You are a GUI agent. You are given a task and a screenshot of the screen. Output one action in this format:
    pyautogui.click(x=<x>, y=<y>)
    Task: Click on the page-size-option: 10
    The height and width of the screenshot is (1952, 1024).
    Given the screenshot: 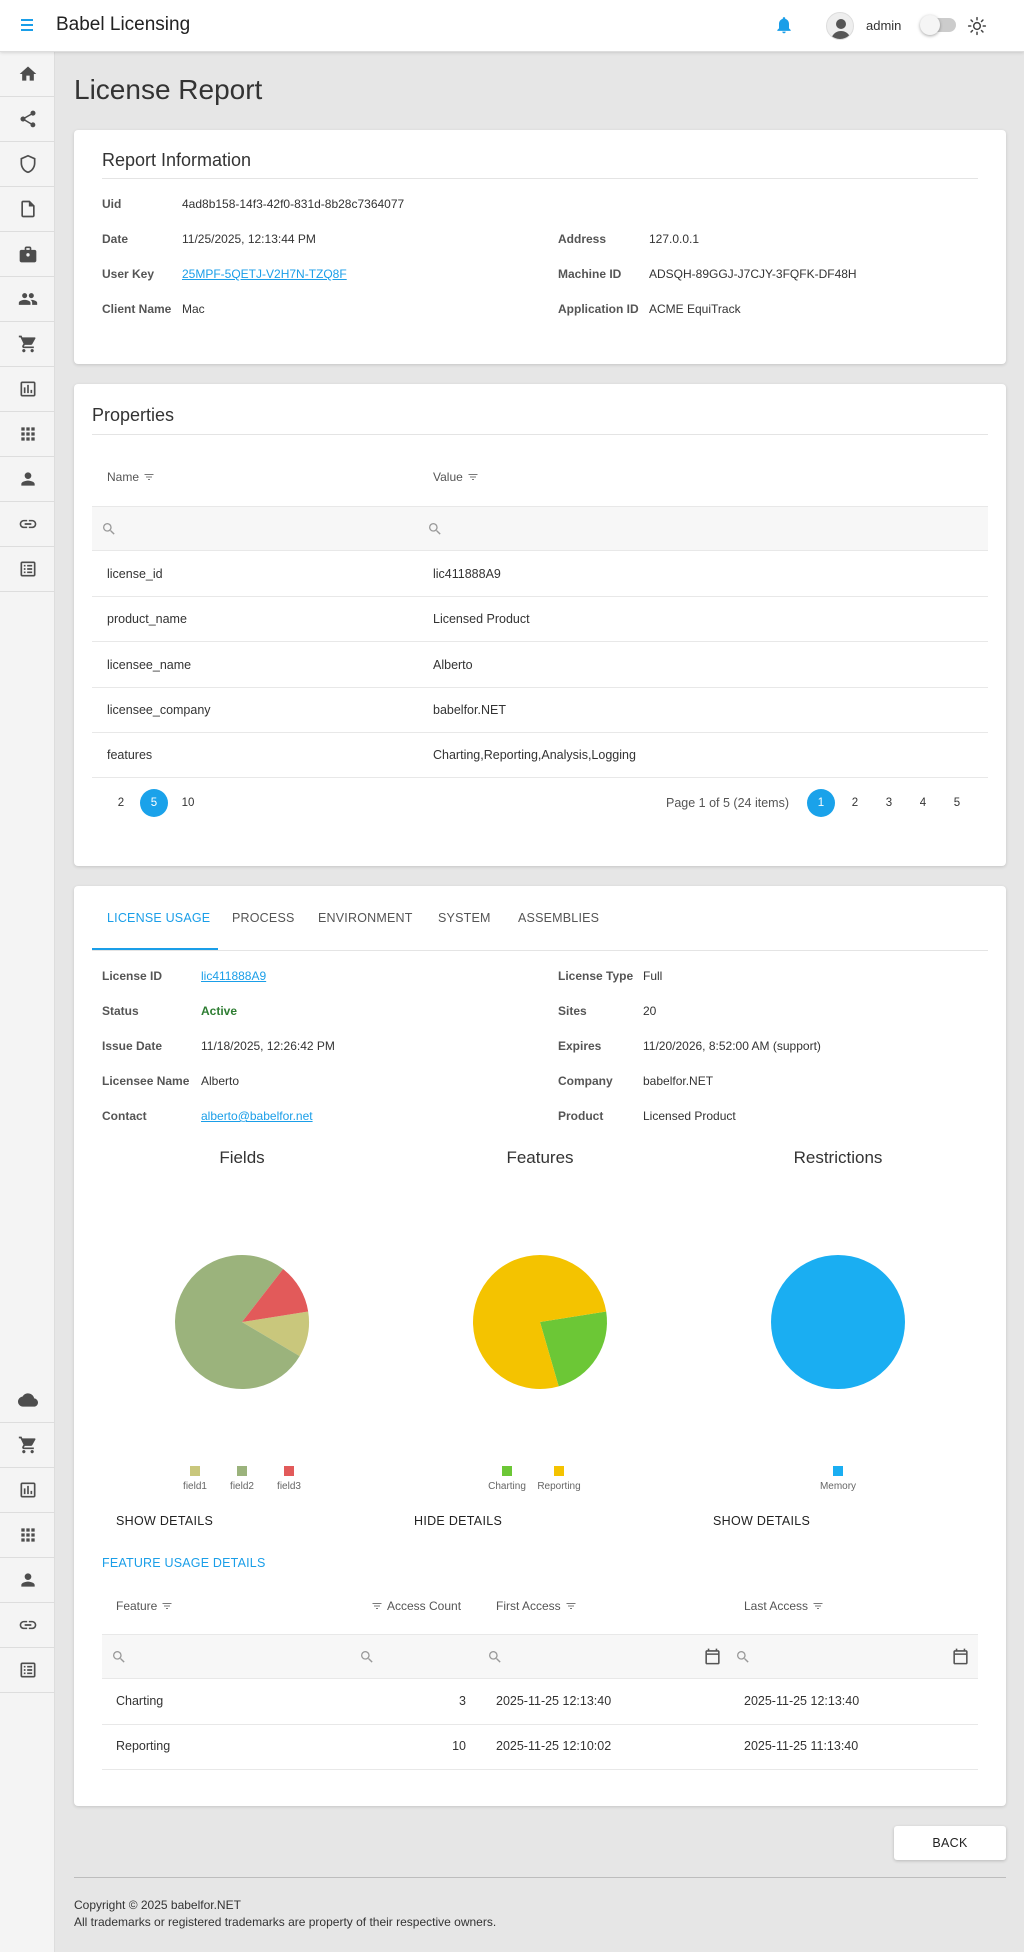 What is the action you would take?
    pyautogui.click(x=188, y=803)
    